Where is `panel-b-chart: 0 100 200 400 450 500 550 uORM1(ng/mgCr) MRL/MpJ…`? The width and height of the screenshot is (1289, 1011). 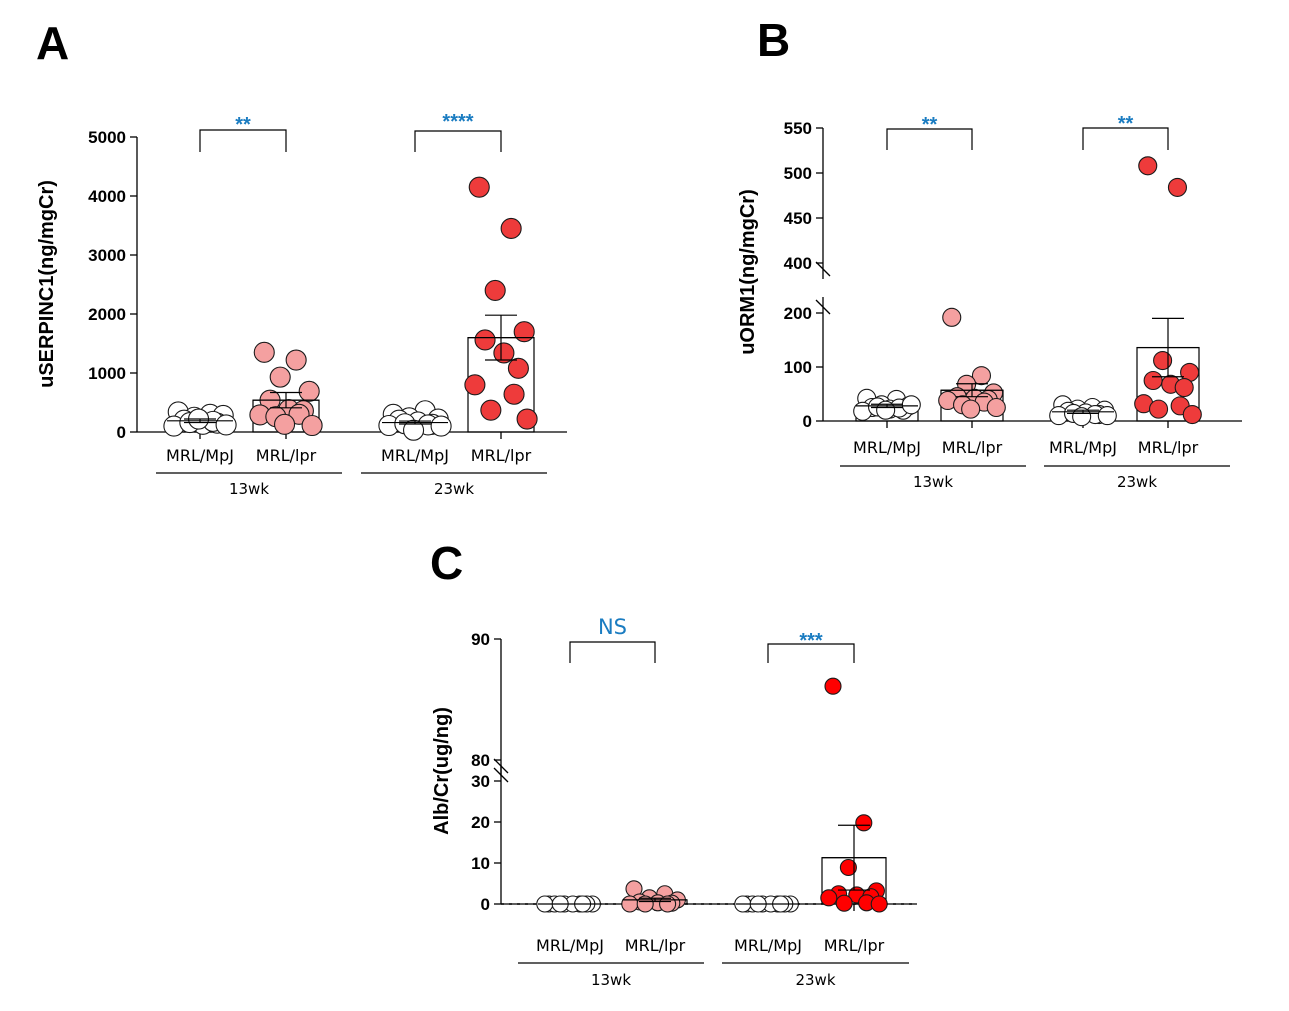 panel-b-chart: 0 100 200 400 450 500 550 uORM1(ng/mgCr) MRL/MpJ… is located at coordinates (989, 302).